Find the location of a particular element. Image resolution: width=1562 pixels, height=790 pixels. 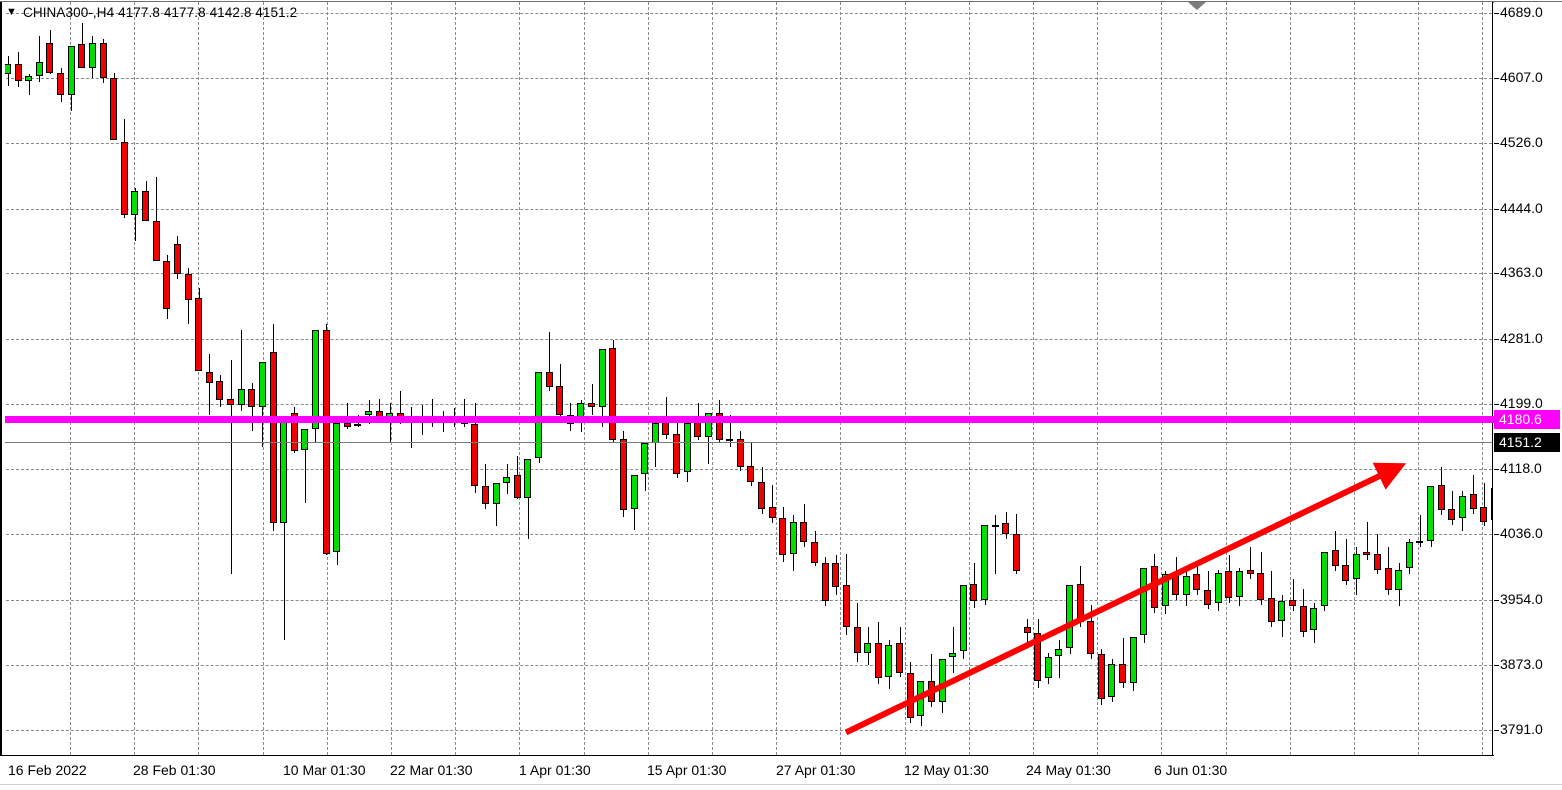

time-tick-label: 1 Apr 01:30 is located at coordinates (555, 770).